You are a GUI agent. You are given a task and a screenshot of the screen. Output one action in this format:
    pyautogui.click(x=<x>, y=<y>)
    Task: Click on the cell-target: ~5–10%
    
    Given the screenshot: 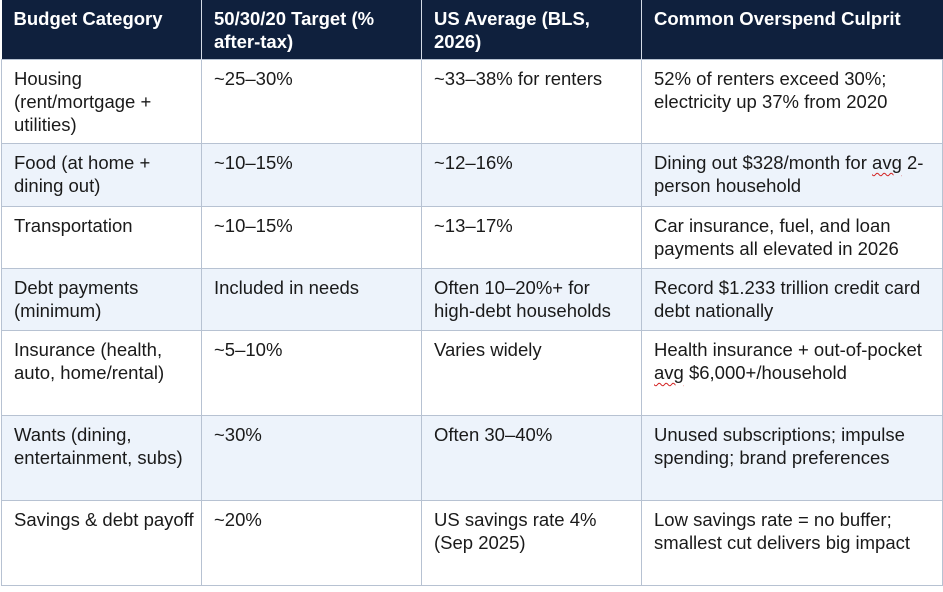 What is the action you would take?
    pyautogui.click(x=311, y=373)
    